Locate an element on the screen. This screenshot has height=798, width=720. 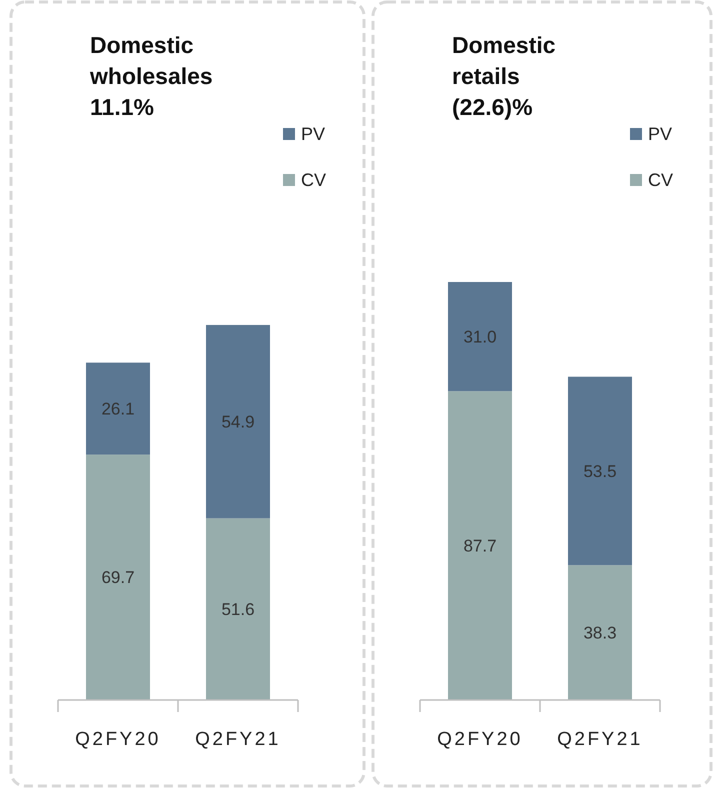
data-label: 53.5 is located at coordinates (600, 471).